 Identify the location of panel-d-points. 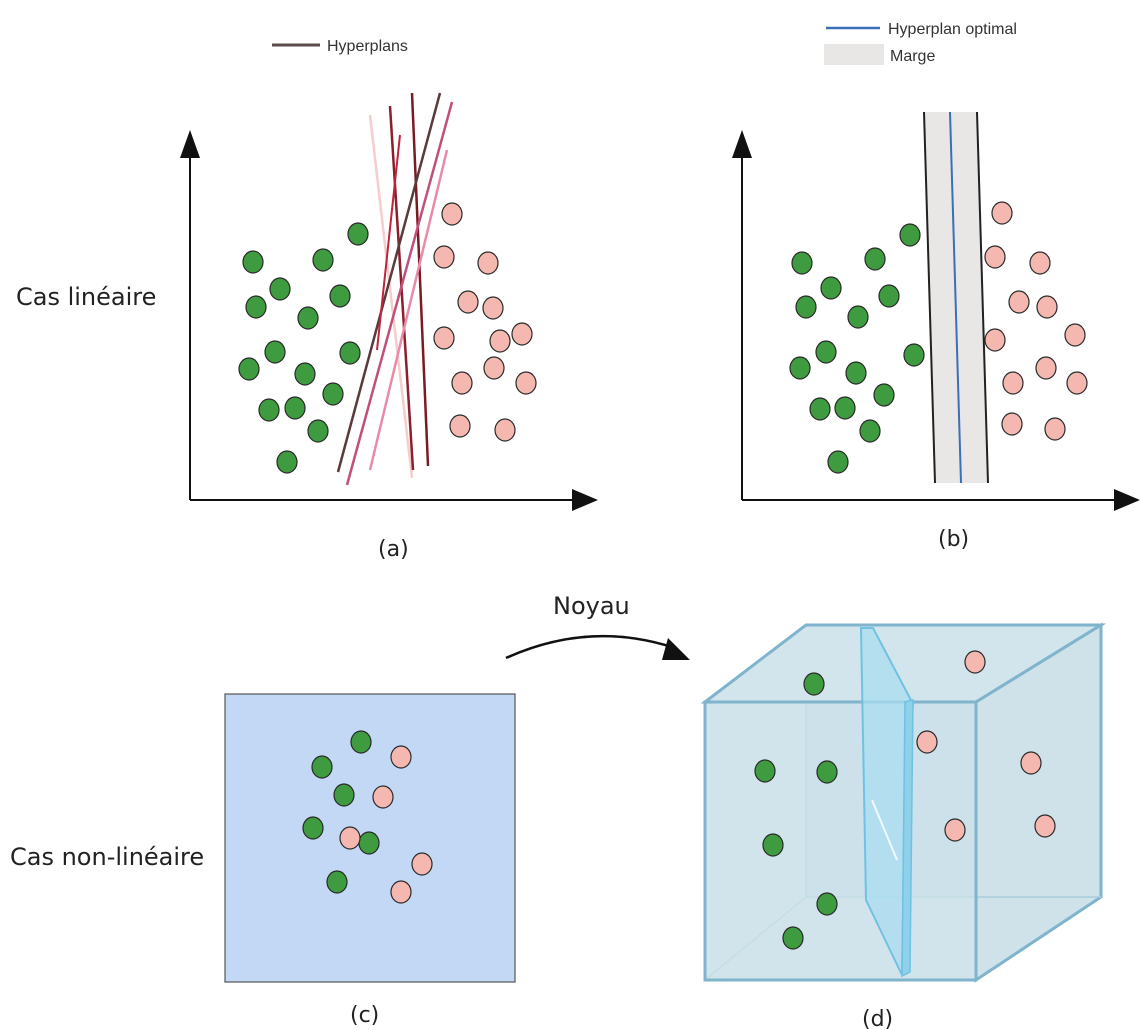
(905, 800).